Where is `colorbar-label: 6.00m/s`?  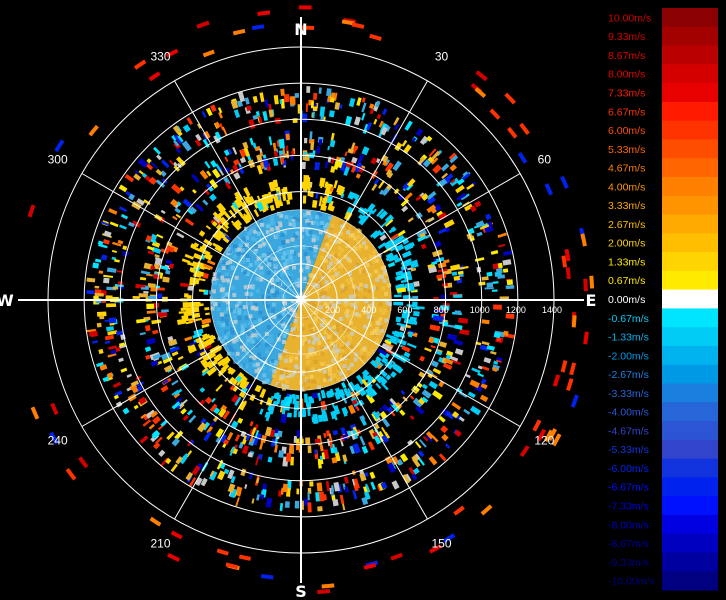
colorbar-label: 6.00m/s is located at coordinates (626, 131).